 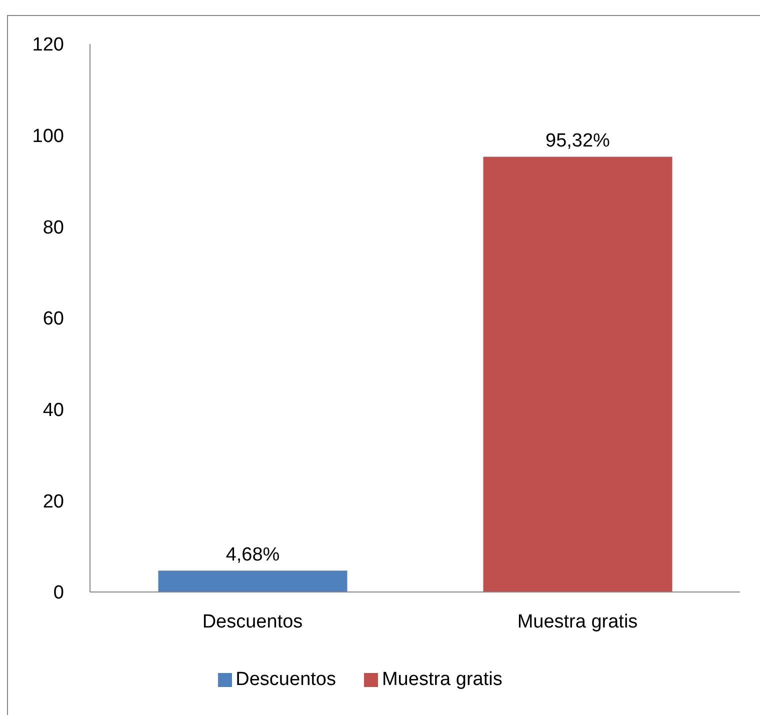 I want to click on legend-label: Descuentos, so click(x=286, y=679).